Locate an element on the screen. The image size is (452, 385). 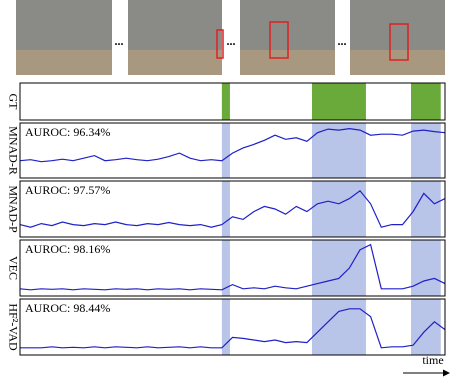
auroc-label: AUROC: 98.44% is located at coordinates (67, 308).